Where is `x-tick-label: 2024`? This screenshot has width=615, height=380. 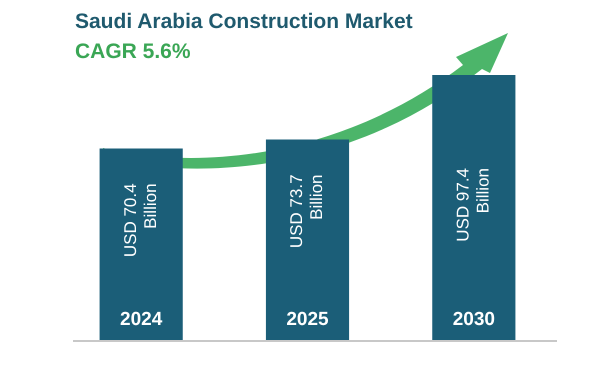
x-tick-label: 2024 is located at coordinates (141, 319).